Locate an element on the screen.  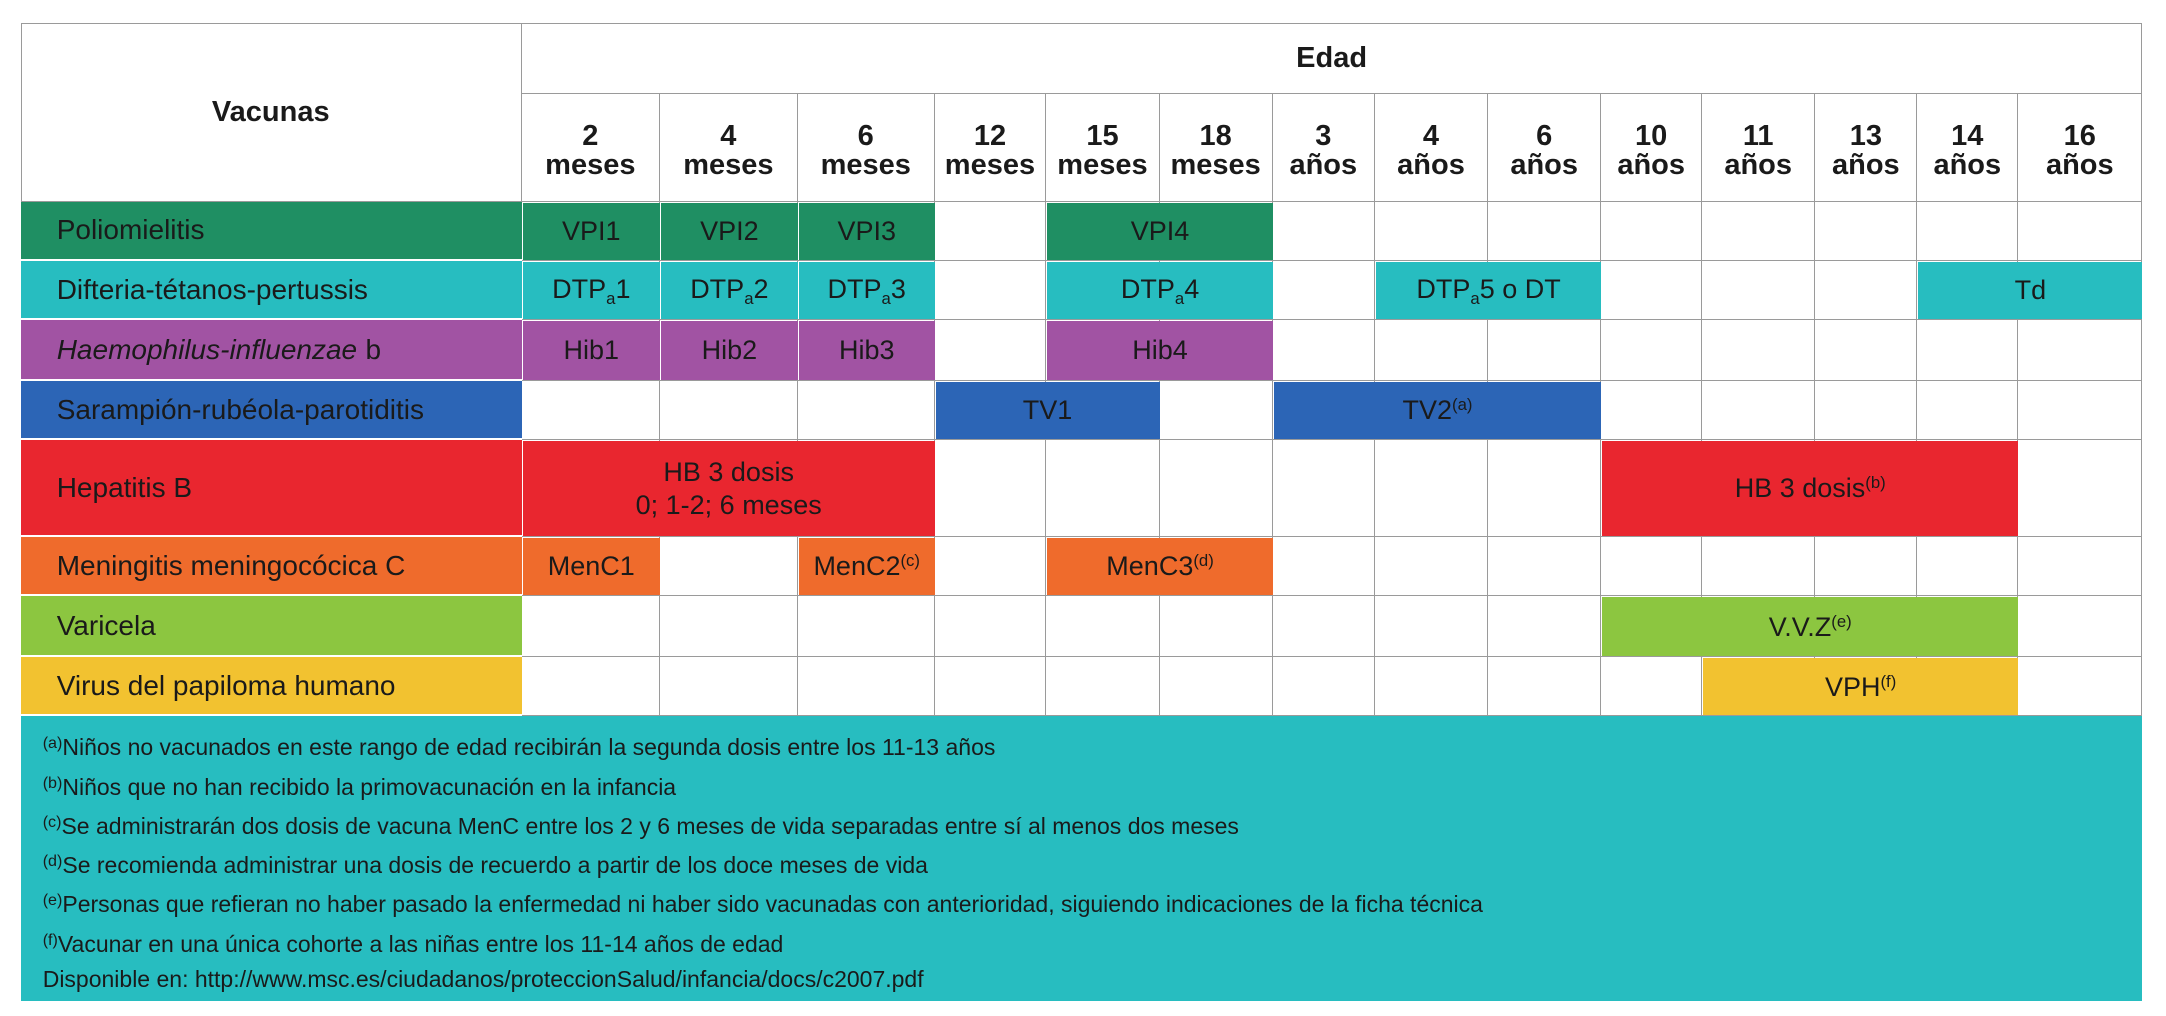
cell-suffix: 4 is located at coordinates (1192, 288).